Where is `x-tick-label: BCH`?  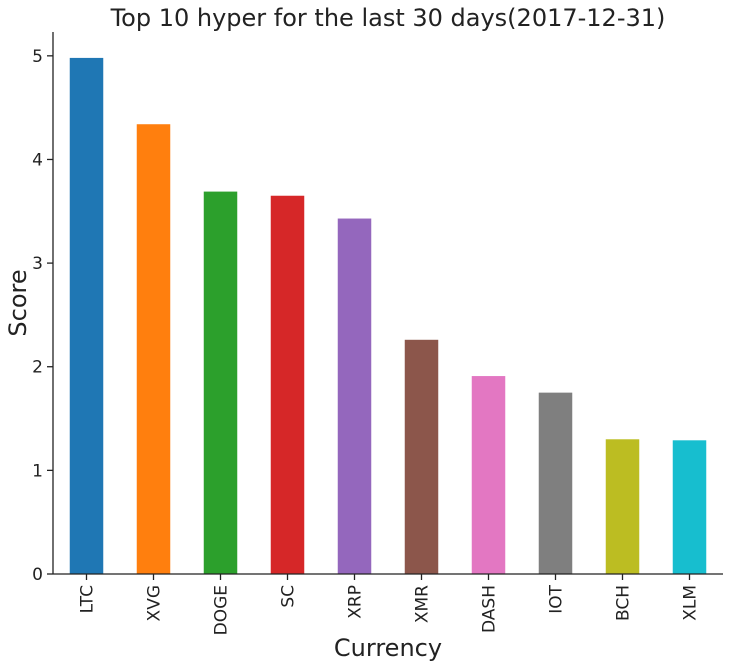
x-tick-label: BCH is located at coordinates (624, 603).